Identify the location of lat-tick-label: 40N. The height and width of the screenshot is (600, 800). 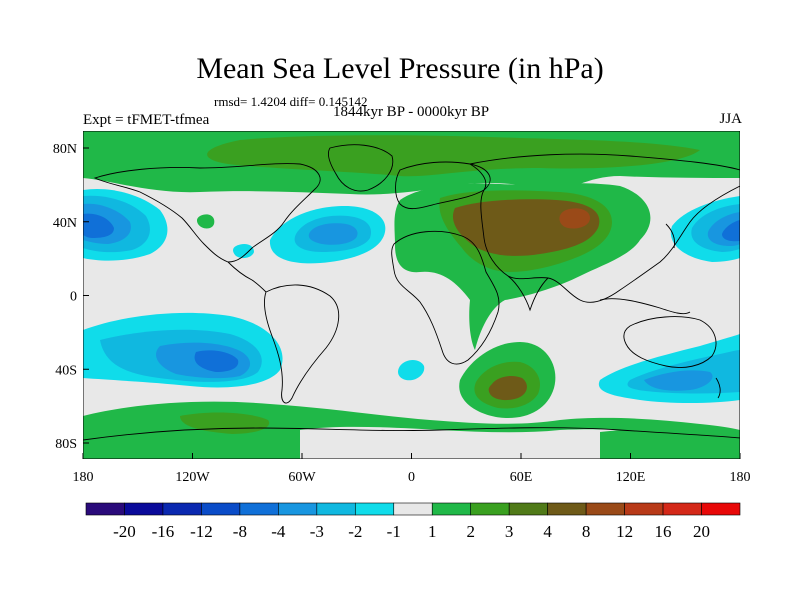
(65, 223).